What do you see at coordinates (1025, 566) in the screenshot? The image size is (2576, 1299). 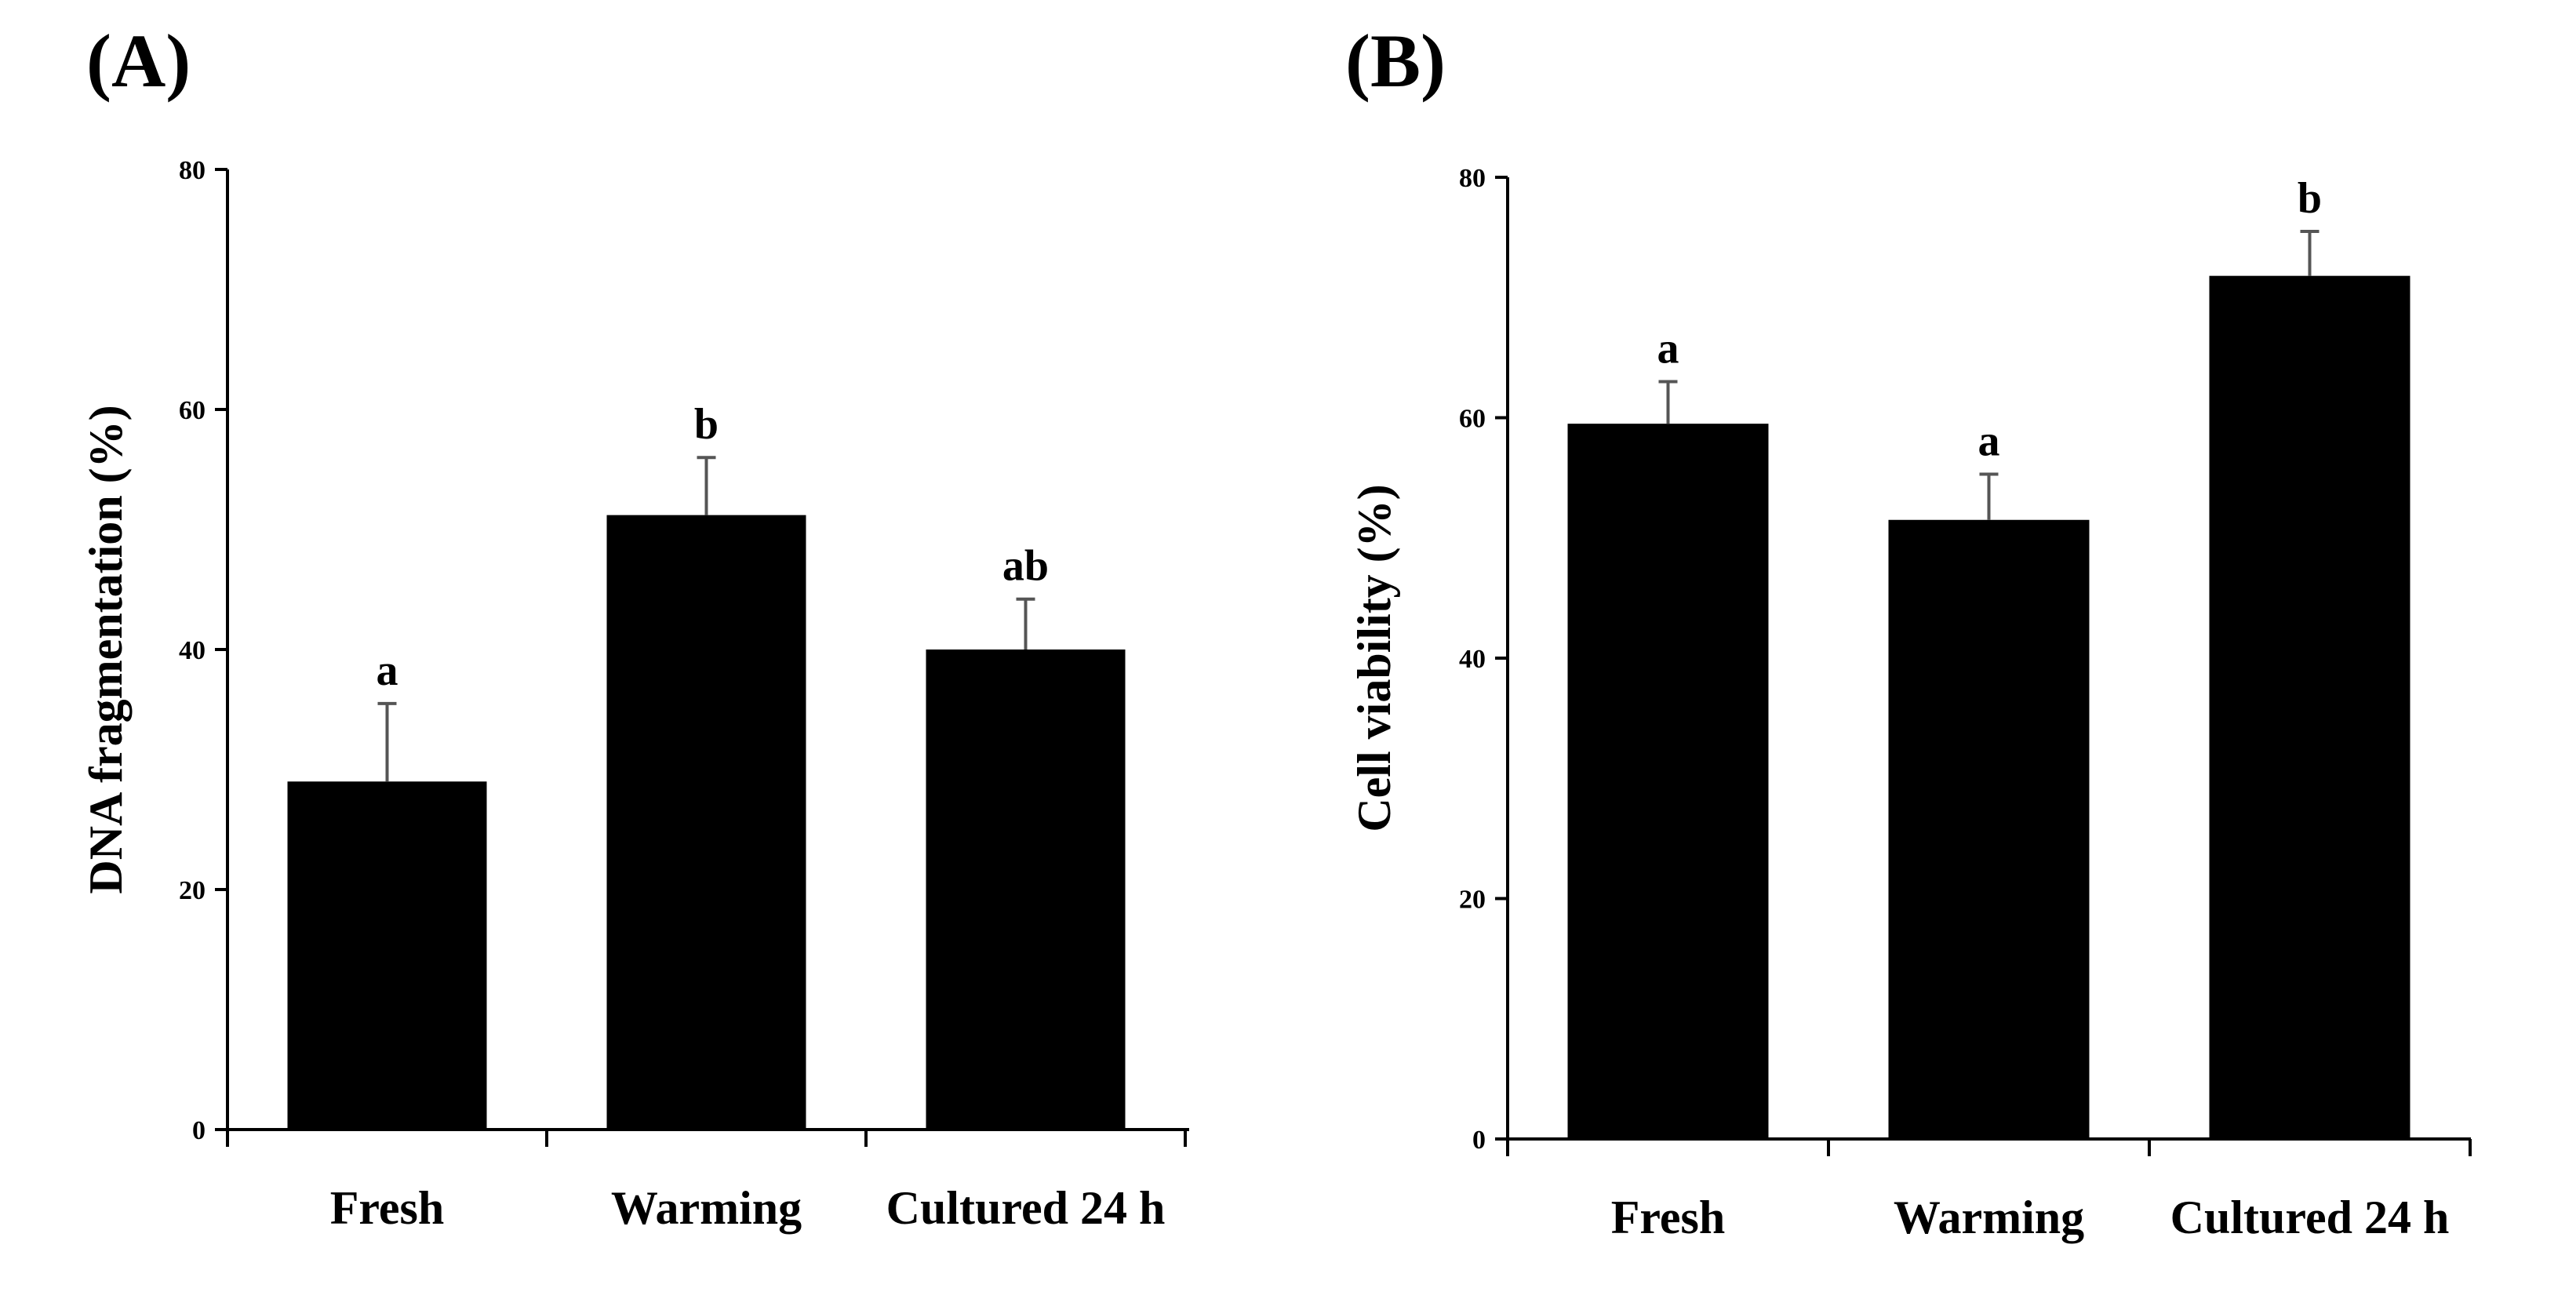 I see `significance-letter: ab` at bounding box center [1025, 566].